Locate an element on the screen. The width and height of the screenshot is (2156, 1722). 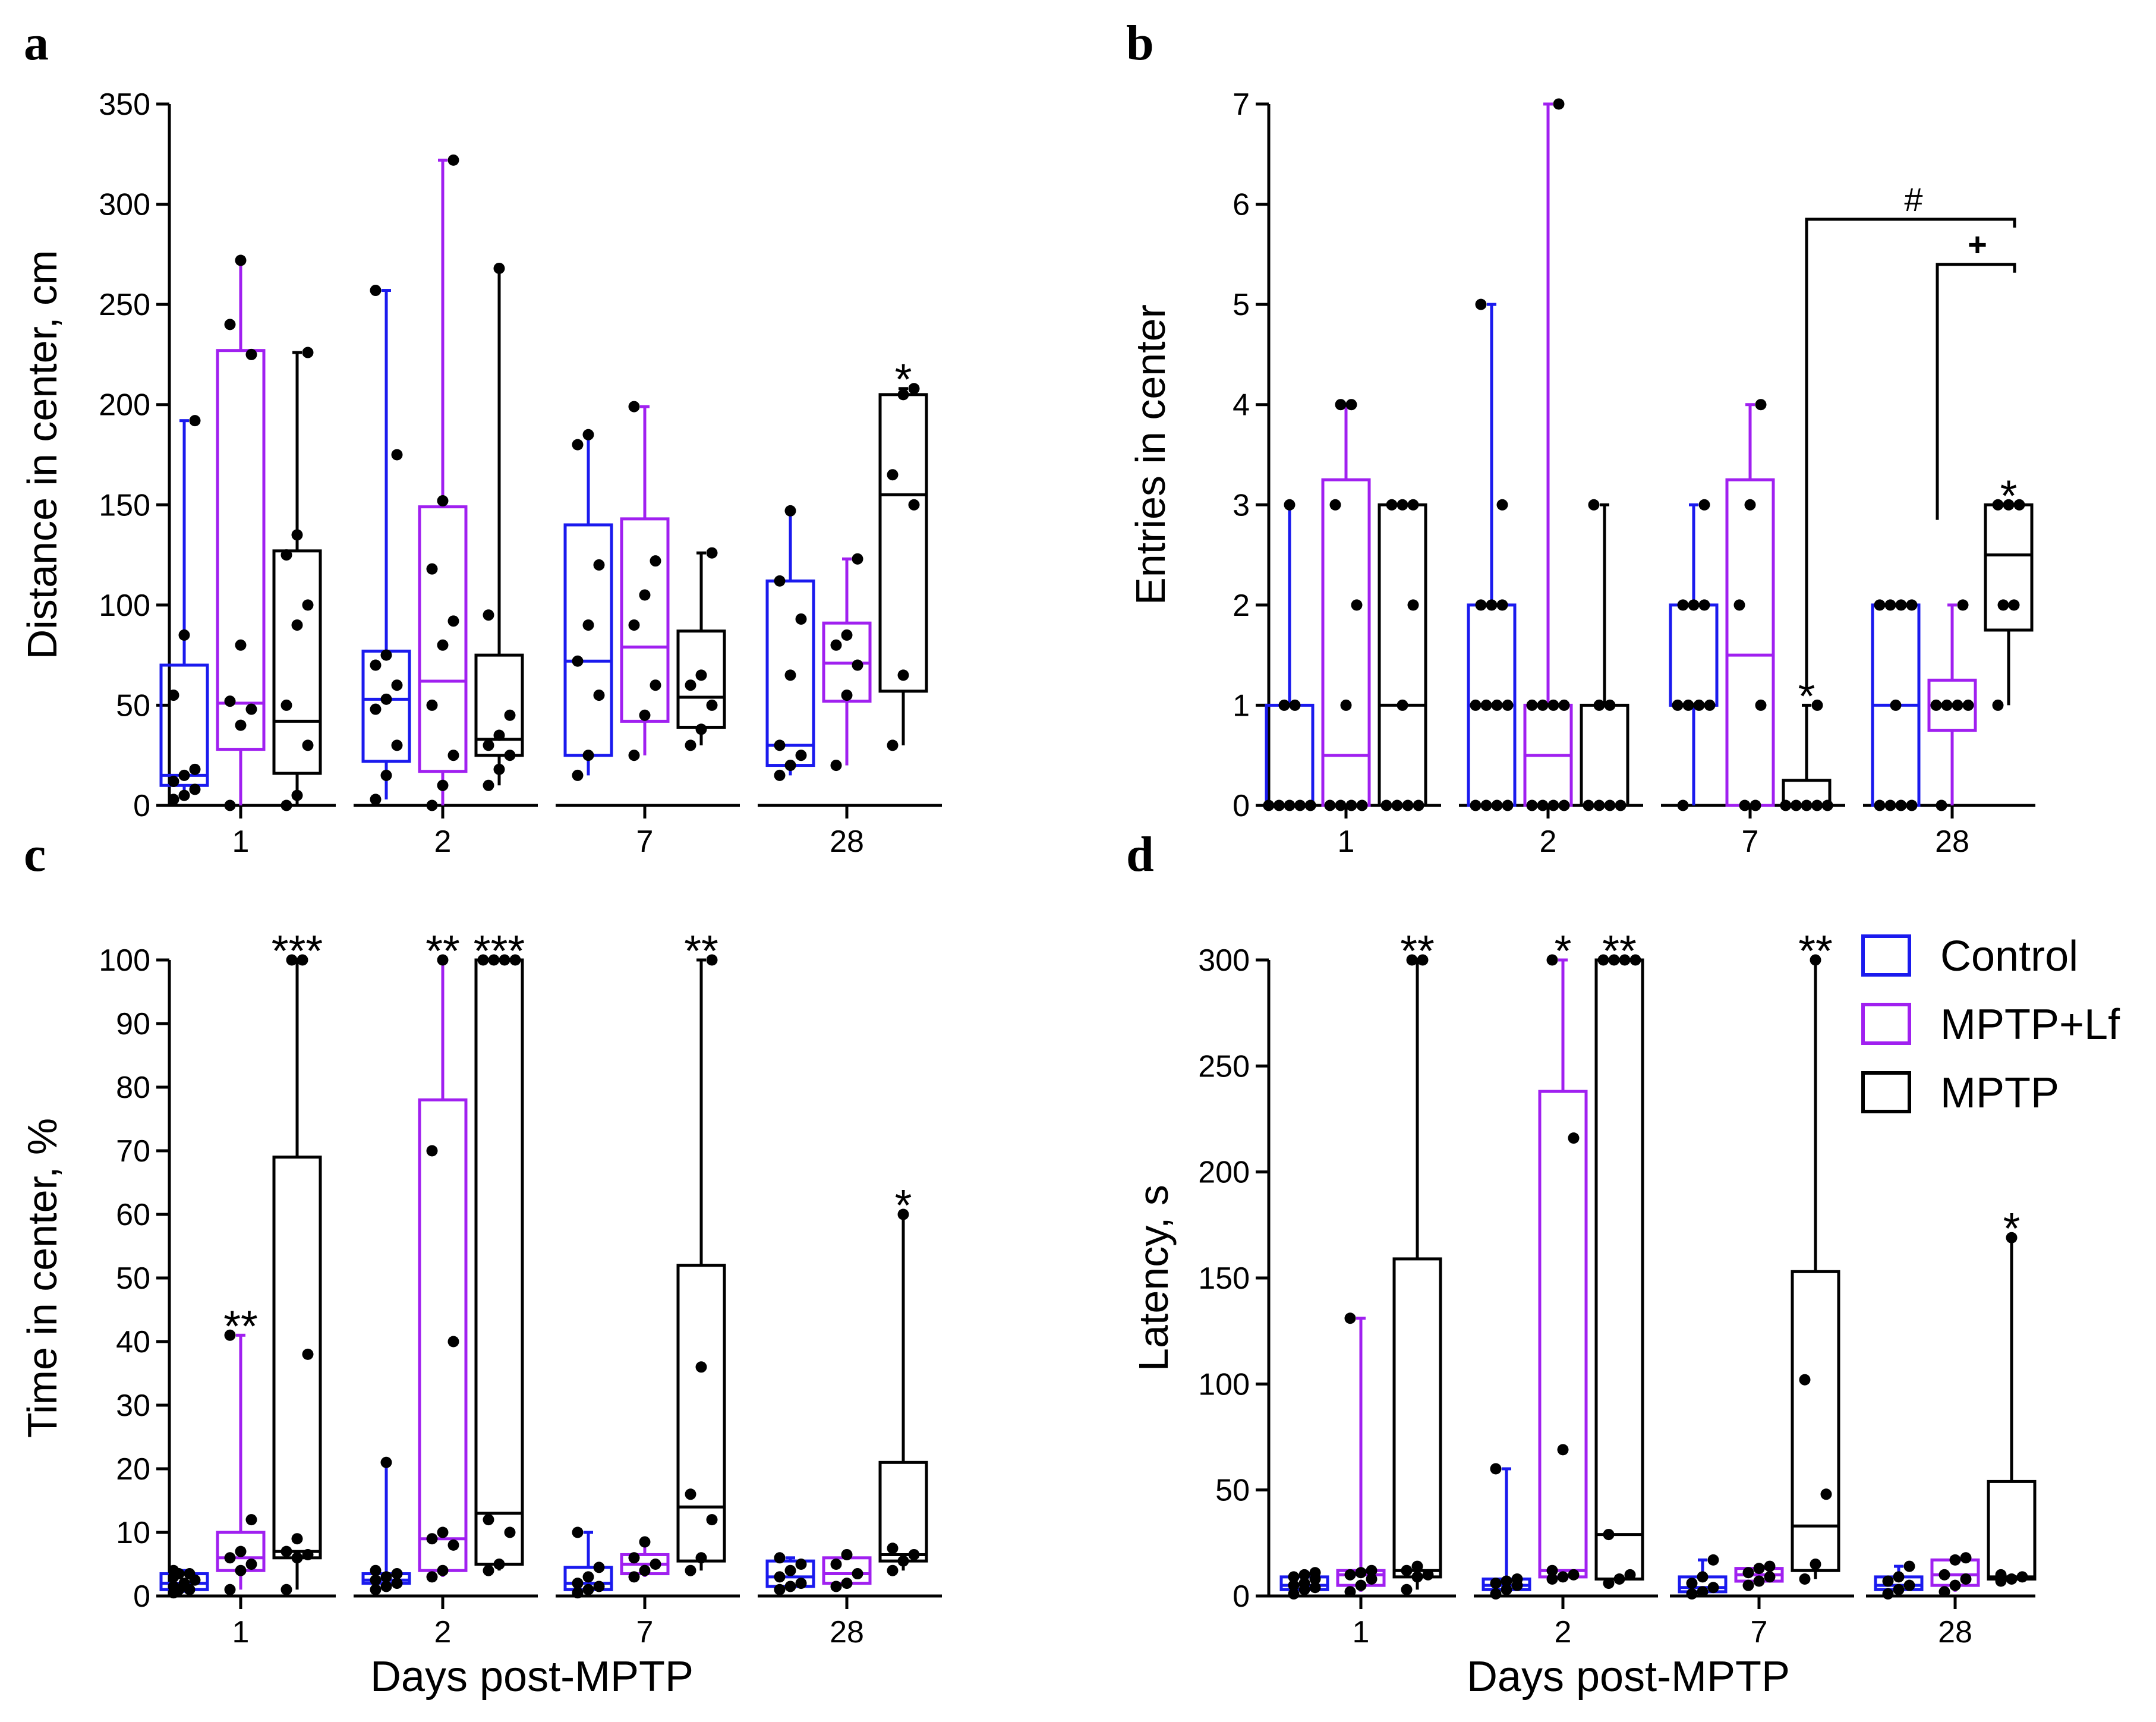
y-tick-label: 250 is located at coordinates (1224, 1066).